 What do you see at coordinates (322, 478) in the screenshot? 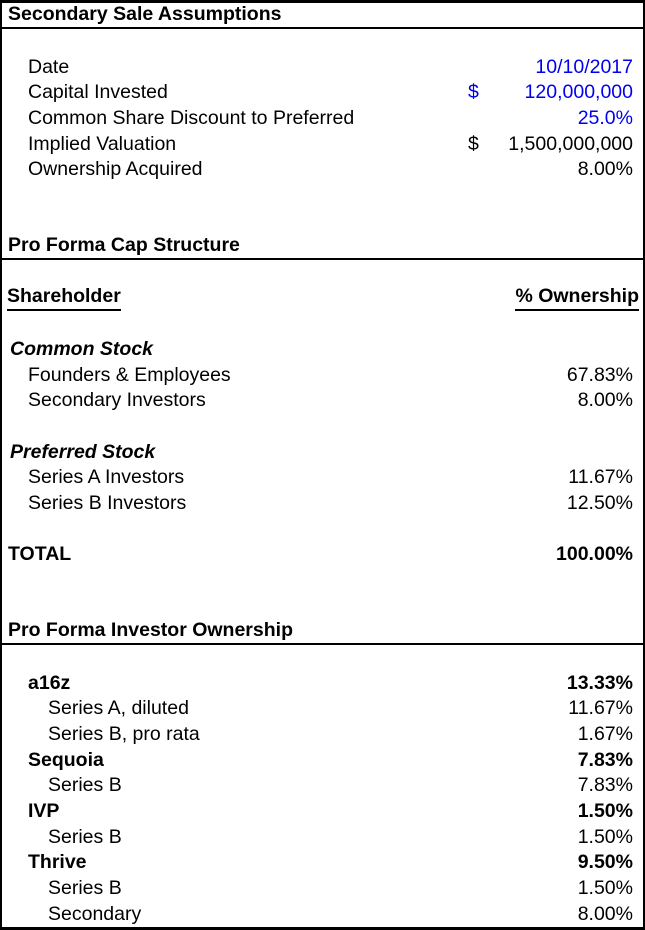
I see `row-series-a-investors: Series A Investors 11.67%` at bounding box center [322, 478].